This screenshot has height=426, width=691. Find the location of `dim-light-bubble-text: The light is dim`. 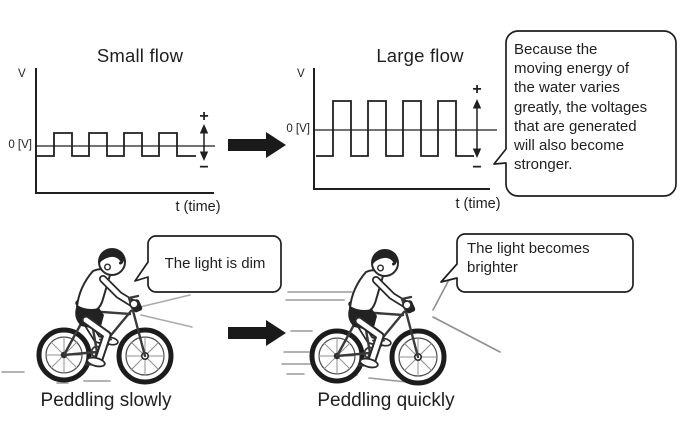

dim-light-bubble-text: The light is dim is located at coordinates (215, 263).